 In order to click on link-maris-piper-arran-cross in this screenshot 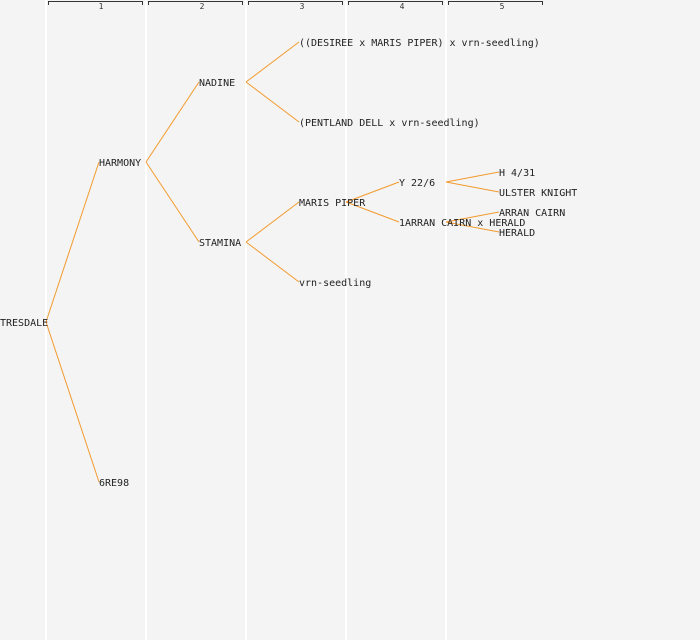, I will do `click(372, 212)`.